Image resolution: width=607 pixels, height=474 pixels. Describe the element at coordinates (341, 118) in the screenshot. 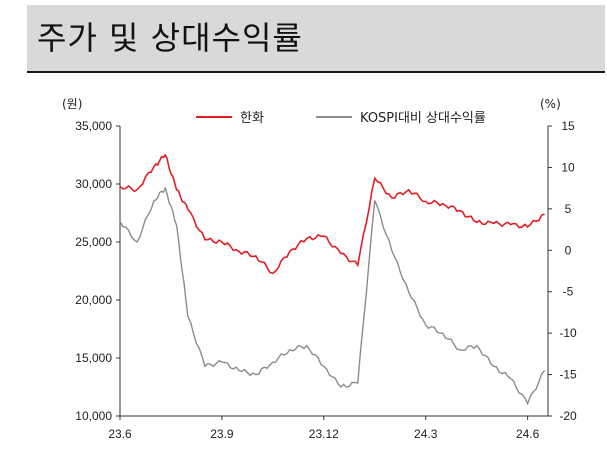

I see `legend: 한화 KOSPI대비 상대수익률` at that location.